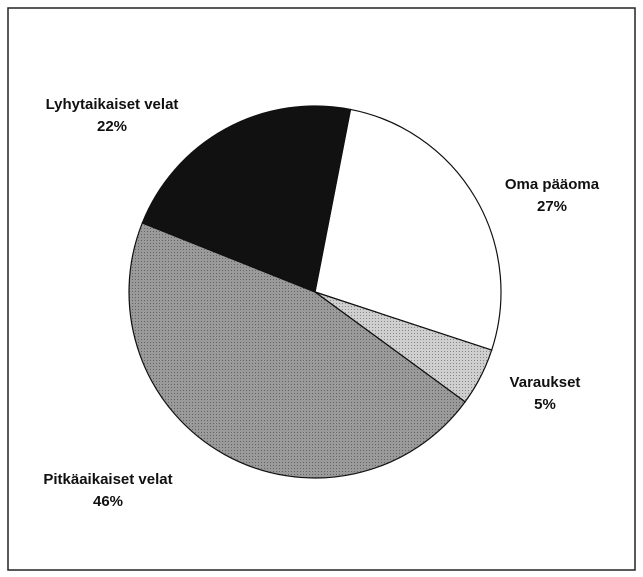  What do you see at coordinates (552, 184) in the screenshot?
I see `slice-label: Oma pääoma` at bounding box center [552, 184].